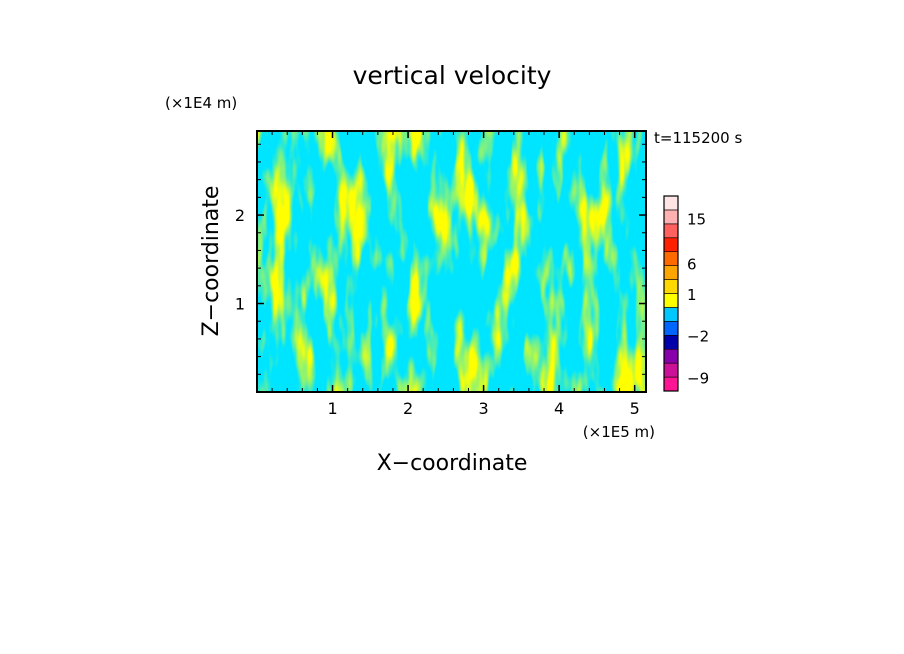  I want to click on colorbar-tick-label: 15, so click(696, 220).